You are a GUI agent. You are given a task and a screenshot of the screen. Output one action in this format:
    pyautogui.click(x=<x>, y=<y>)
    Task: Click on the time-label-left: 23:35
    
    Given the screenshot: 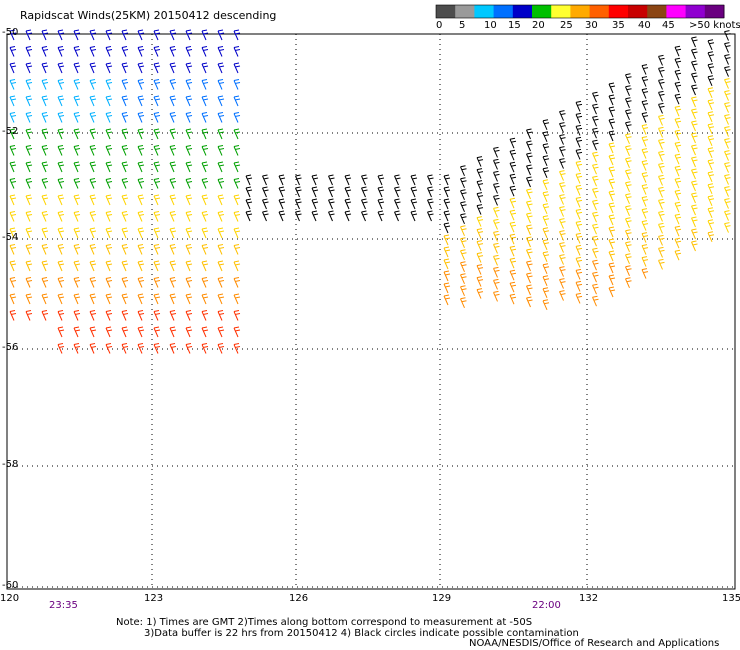 What is the action you would take?
    pyautogui.click(x=63, y=605)
    